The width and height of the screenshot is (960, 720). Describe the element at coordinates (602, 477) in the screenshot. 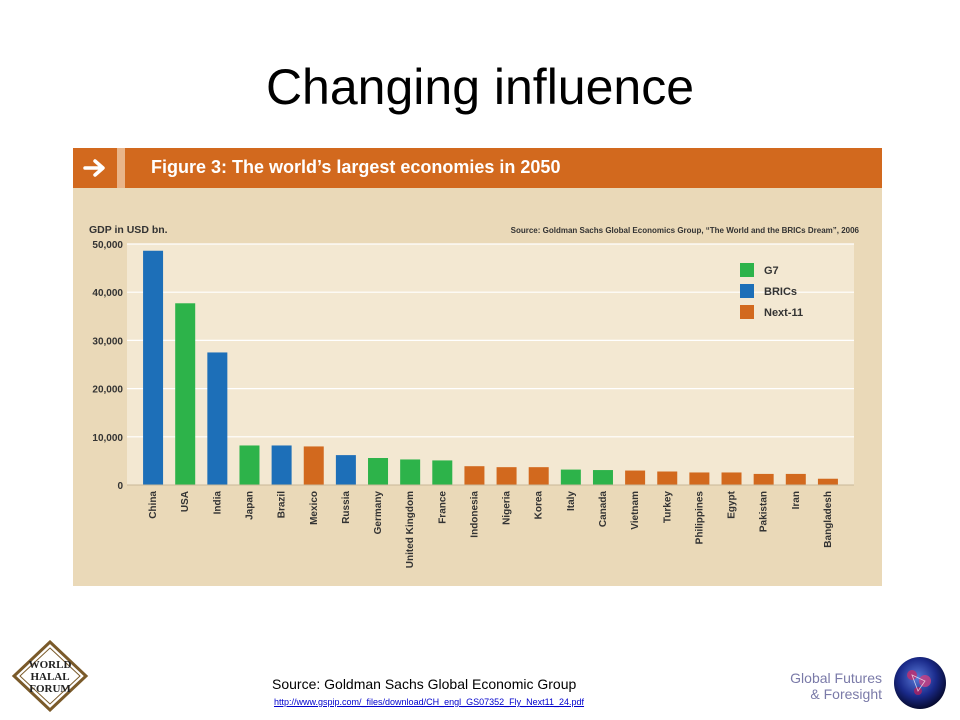

I see `bar-canada` at that location.